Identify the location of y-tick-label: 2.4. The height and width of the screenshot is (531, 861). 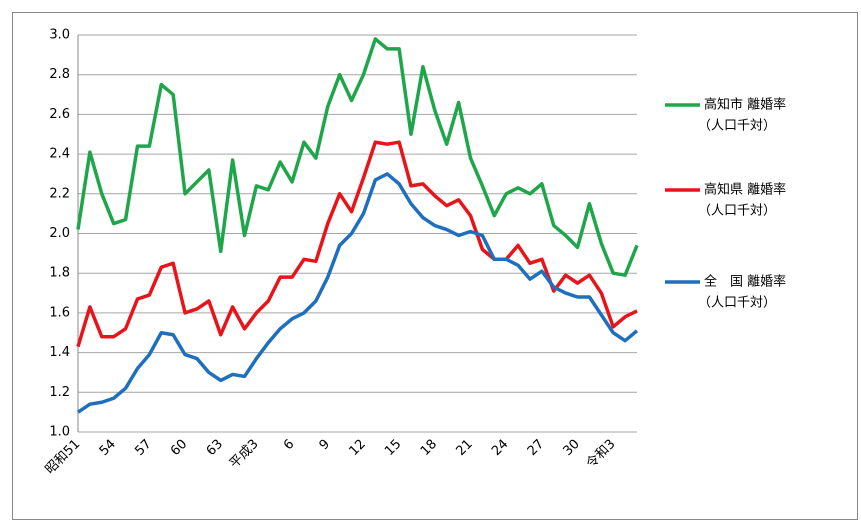
(59, 154).